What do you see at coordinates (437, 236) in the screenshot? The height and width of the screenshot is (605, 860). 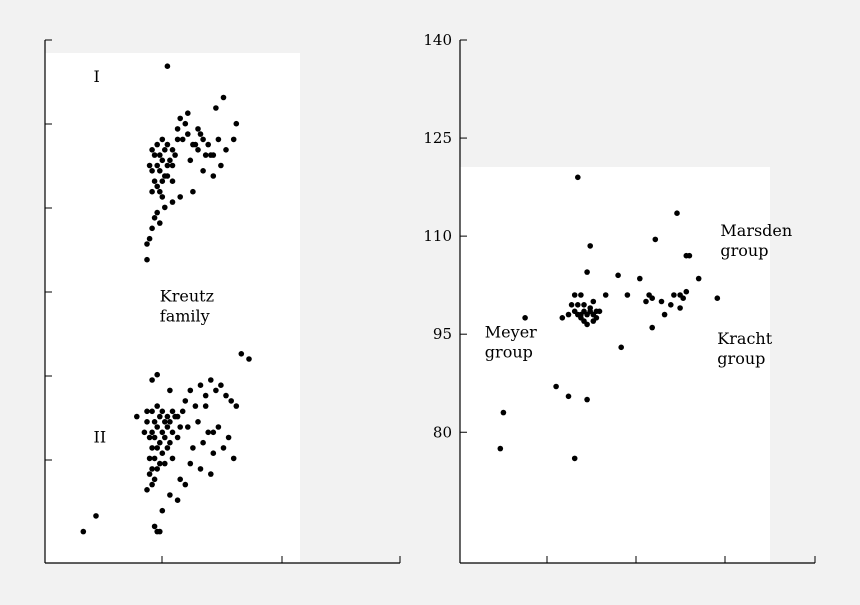 I see `y-tick-label: 110` at bounding box center [437, 236].